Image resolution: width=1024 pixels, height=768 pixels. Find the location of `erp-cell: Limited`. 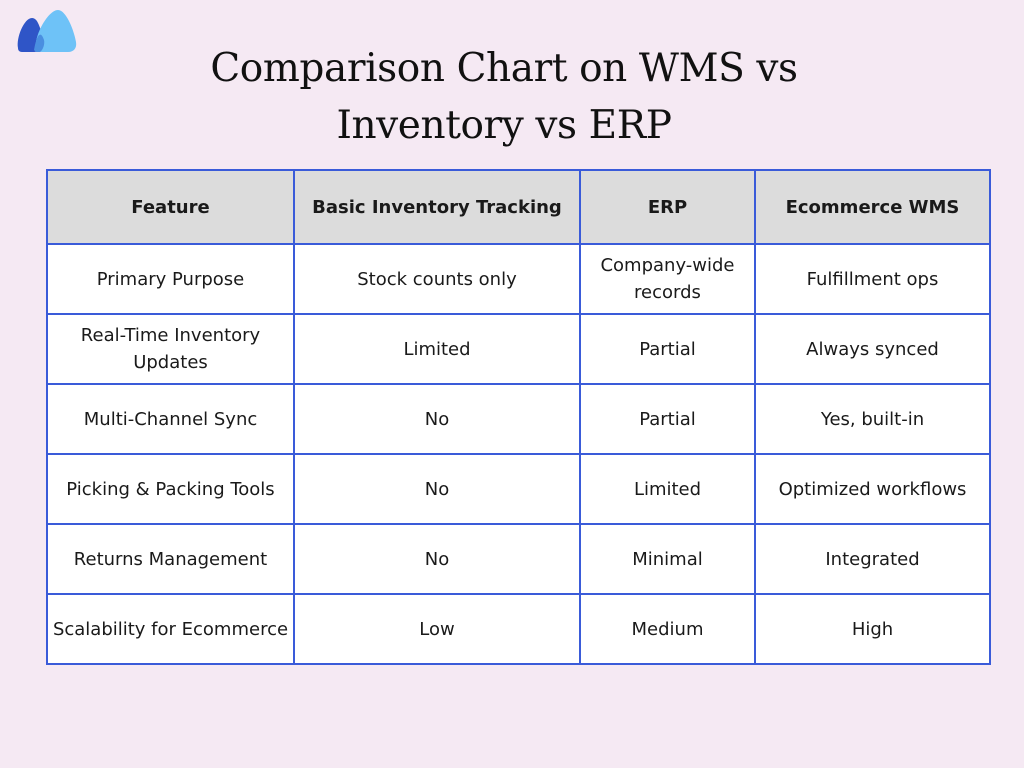

erp-cell: Limited is located at coordinates (667, 489).